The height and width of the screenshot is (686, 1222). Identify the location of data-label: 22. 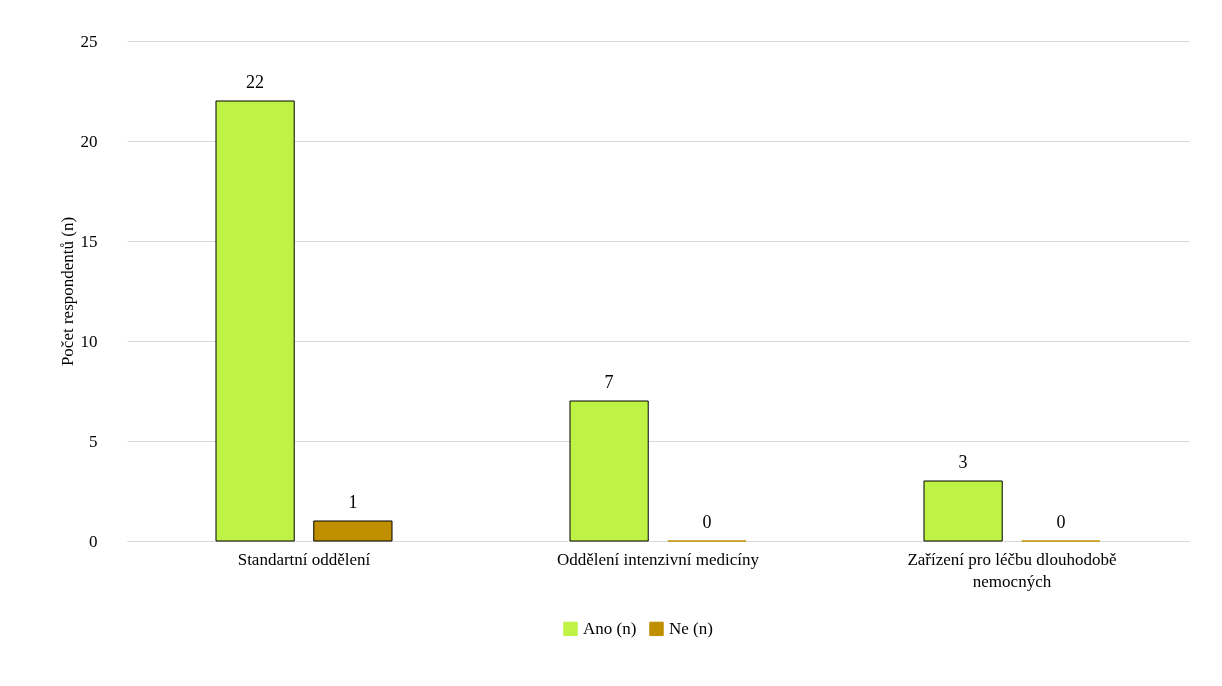
(255, 82).